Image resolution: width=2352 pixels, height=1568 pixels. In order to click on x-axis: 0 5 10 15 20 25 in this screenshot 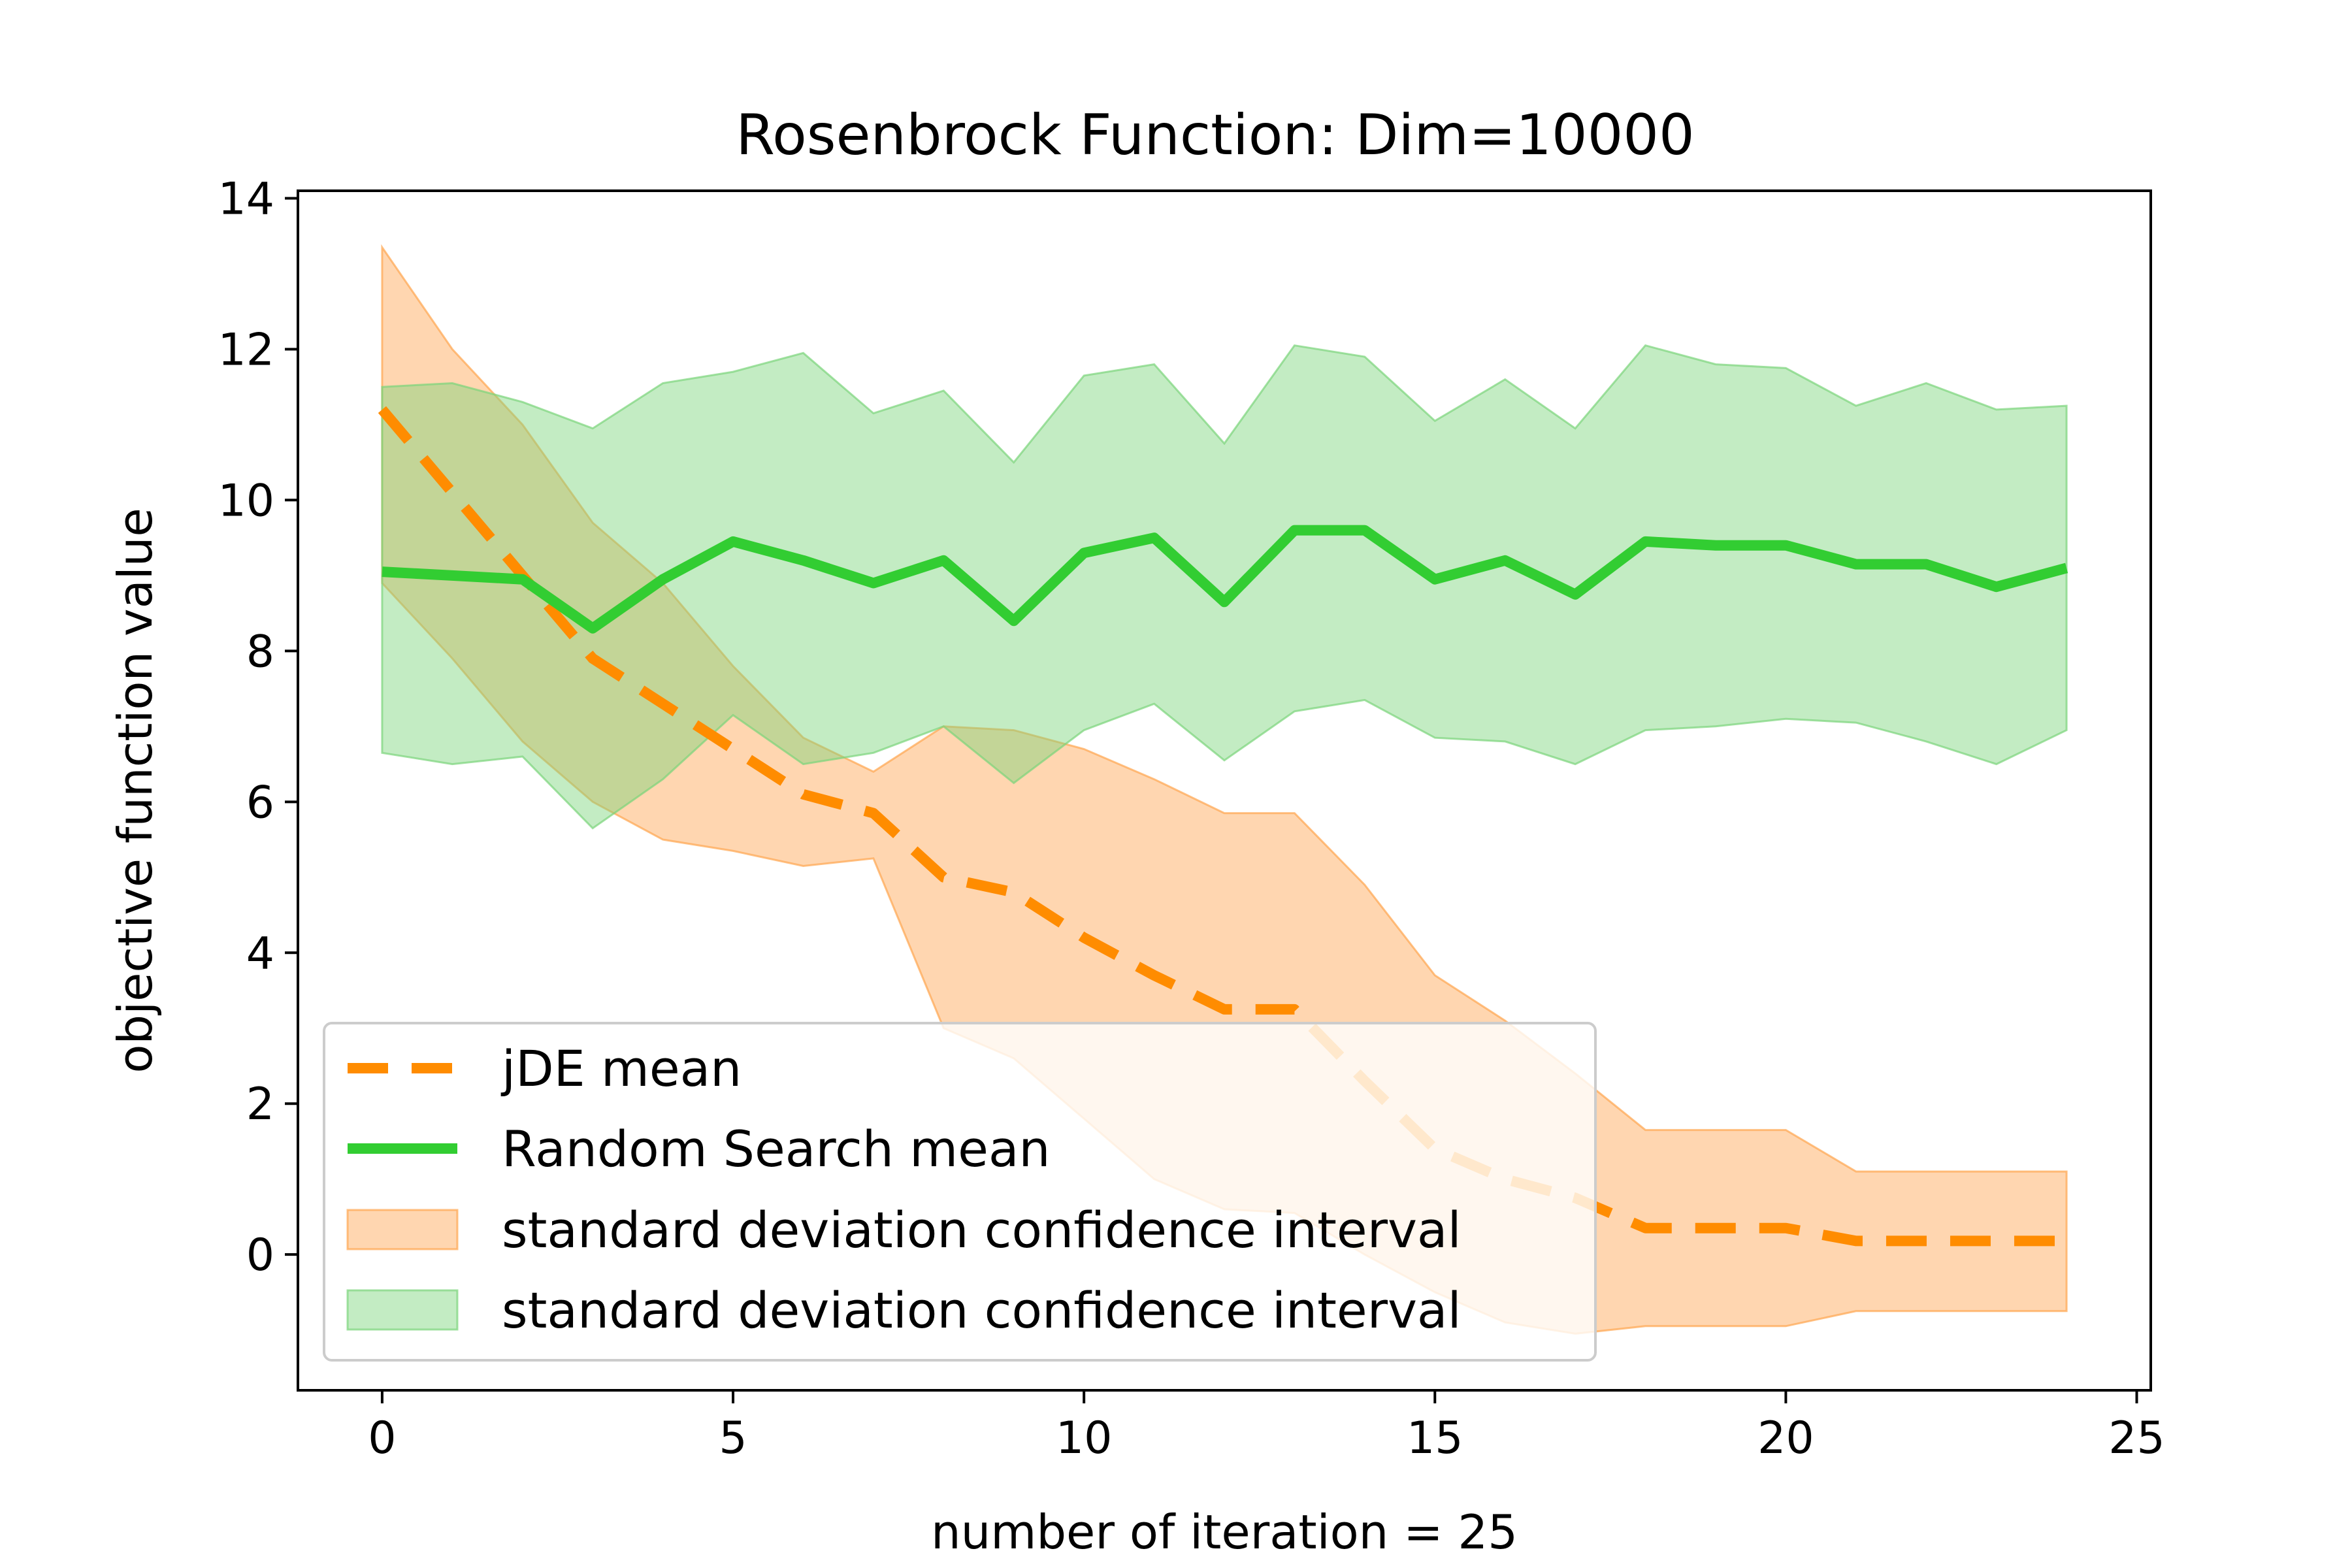, I will do `click(1266, 1427)`.